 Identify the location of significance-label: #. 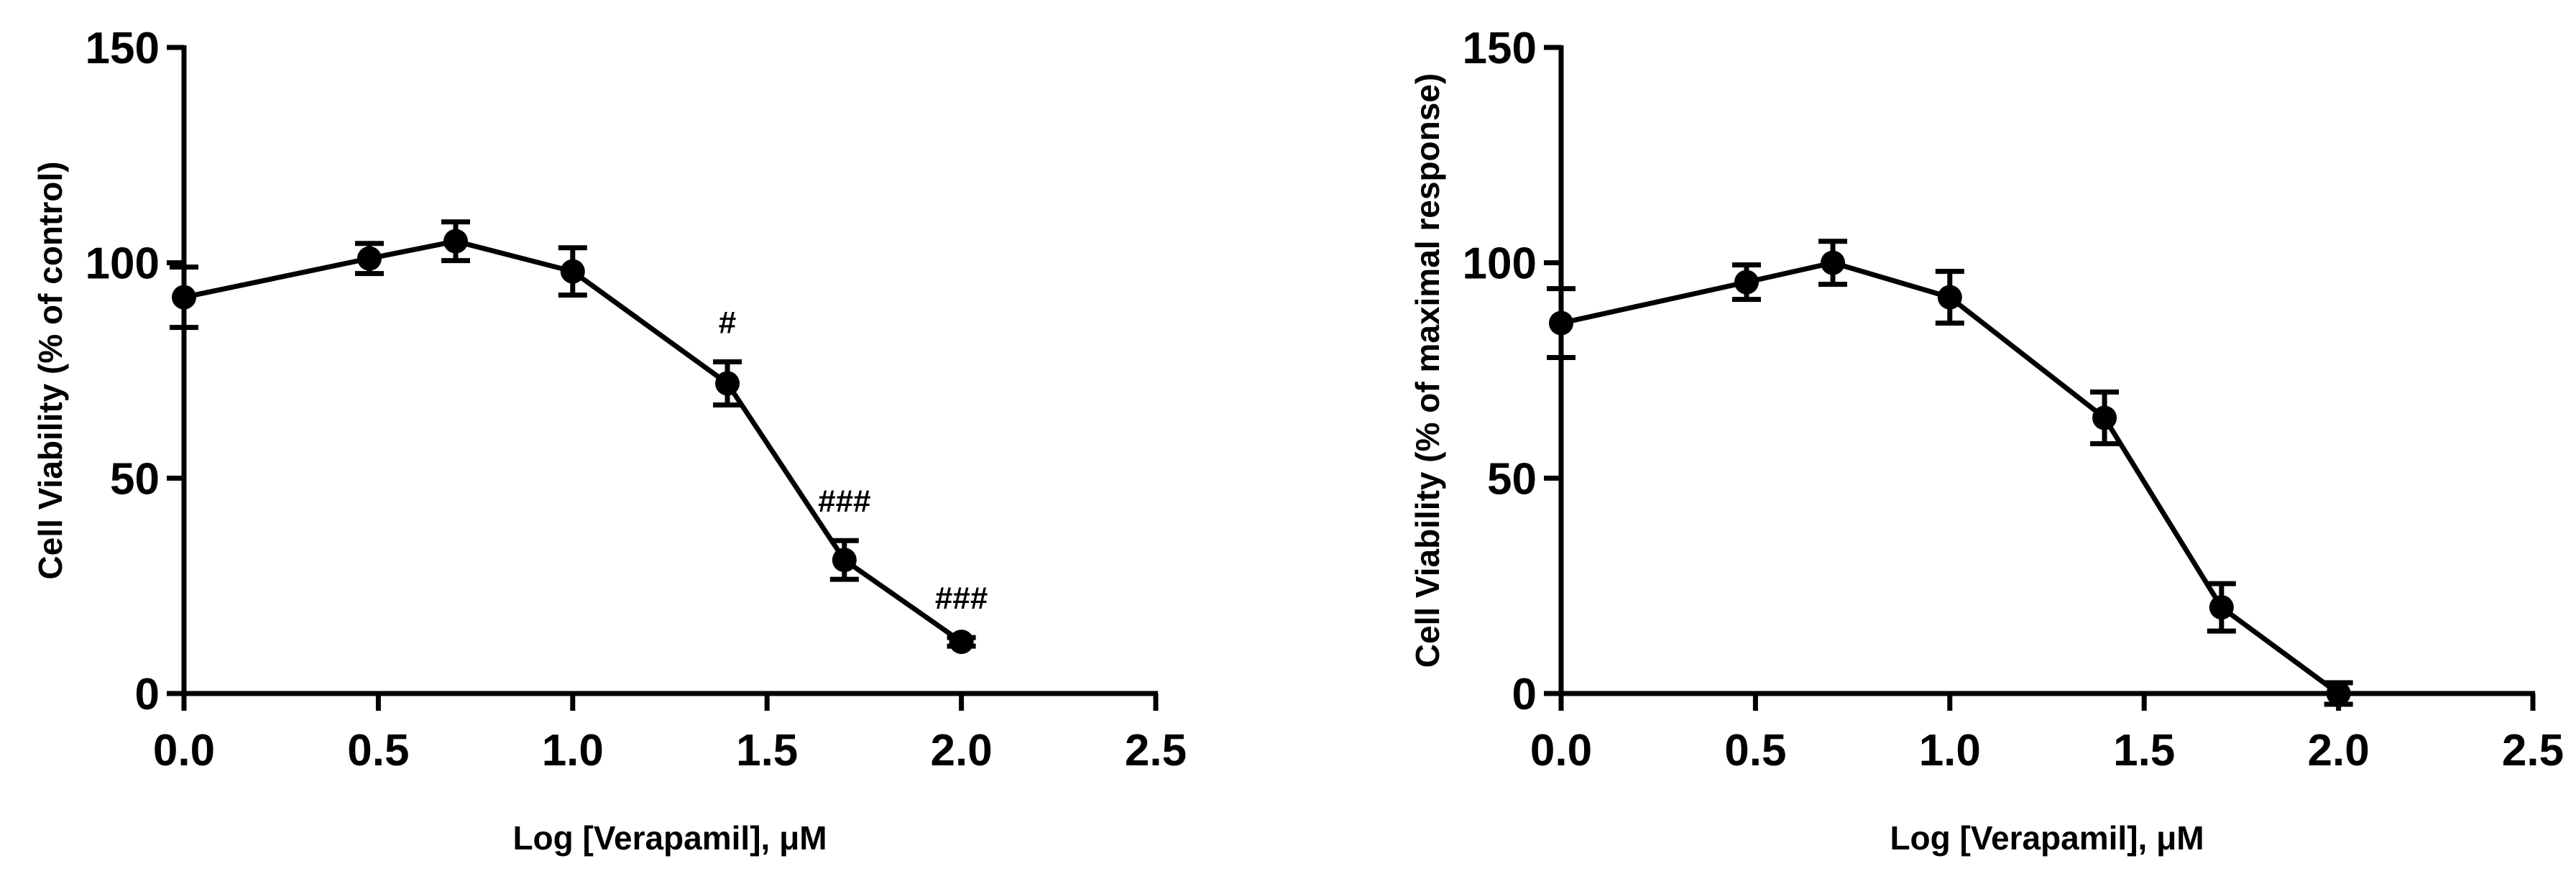
(727, 323).